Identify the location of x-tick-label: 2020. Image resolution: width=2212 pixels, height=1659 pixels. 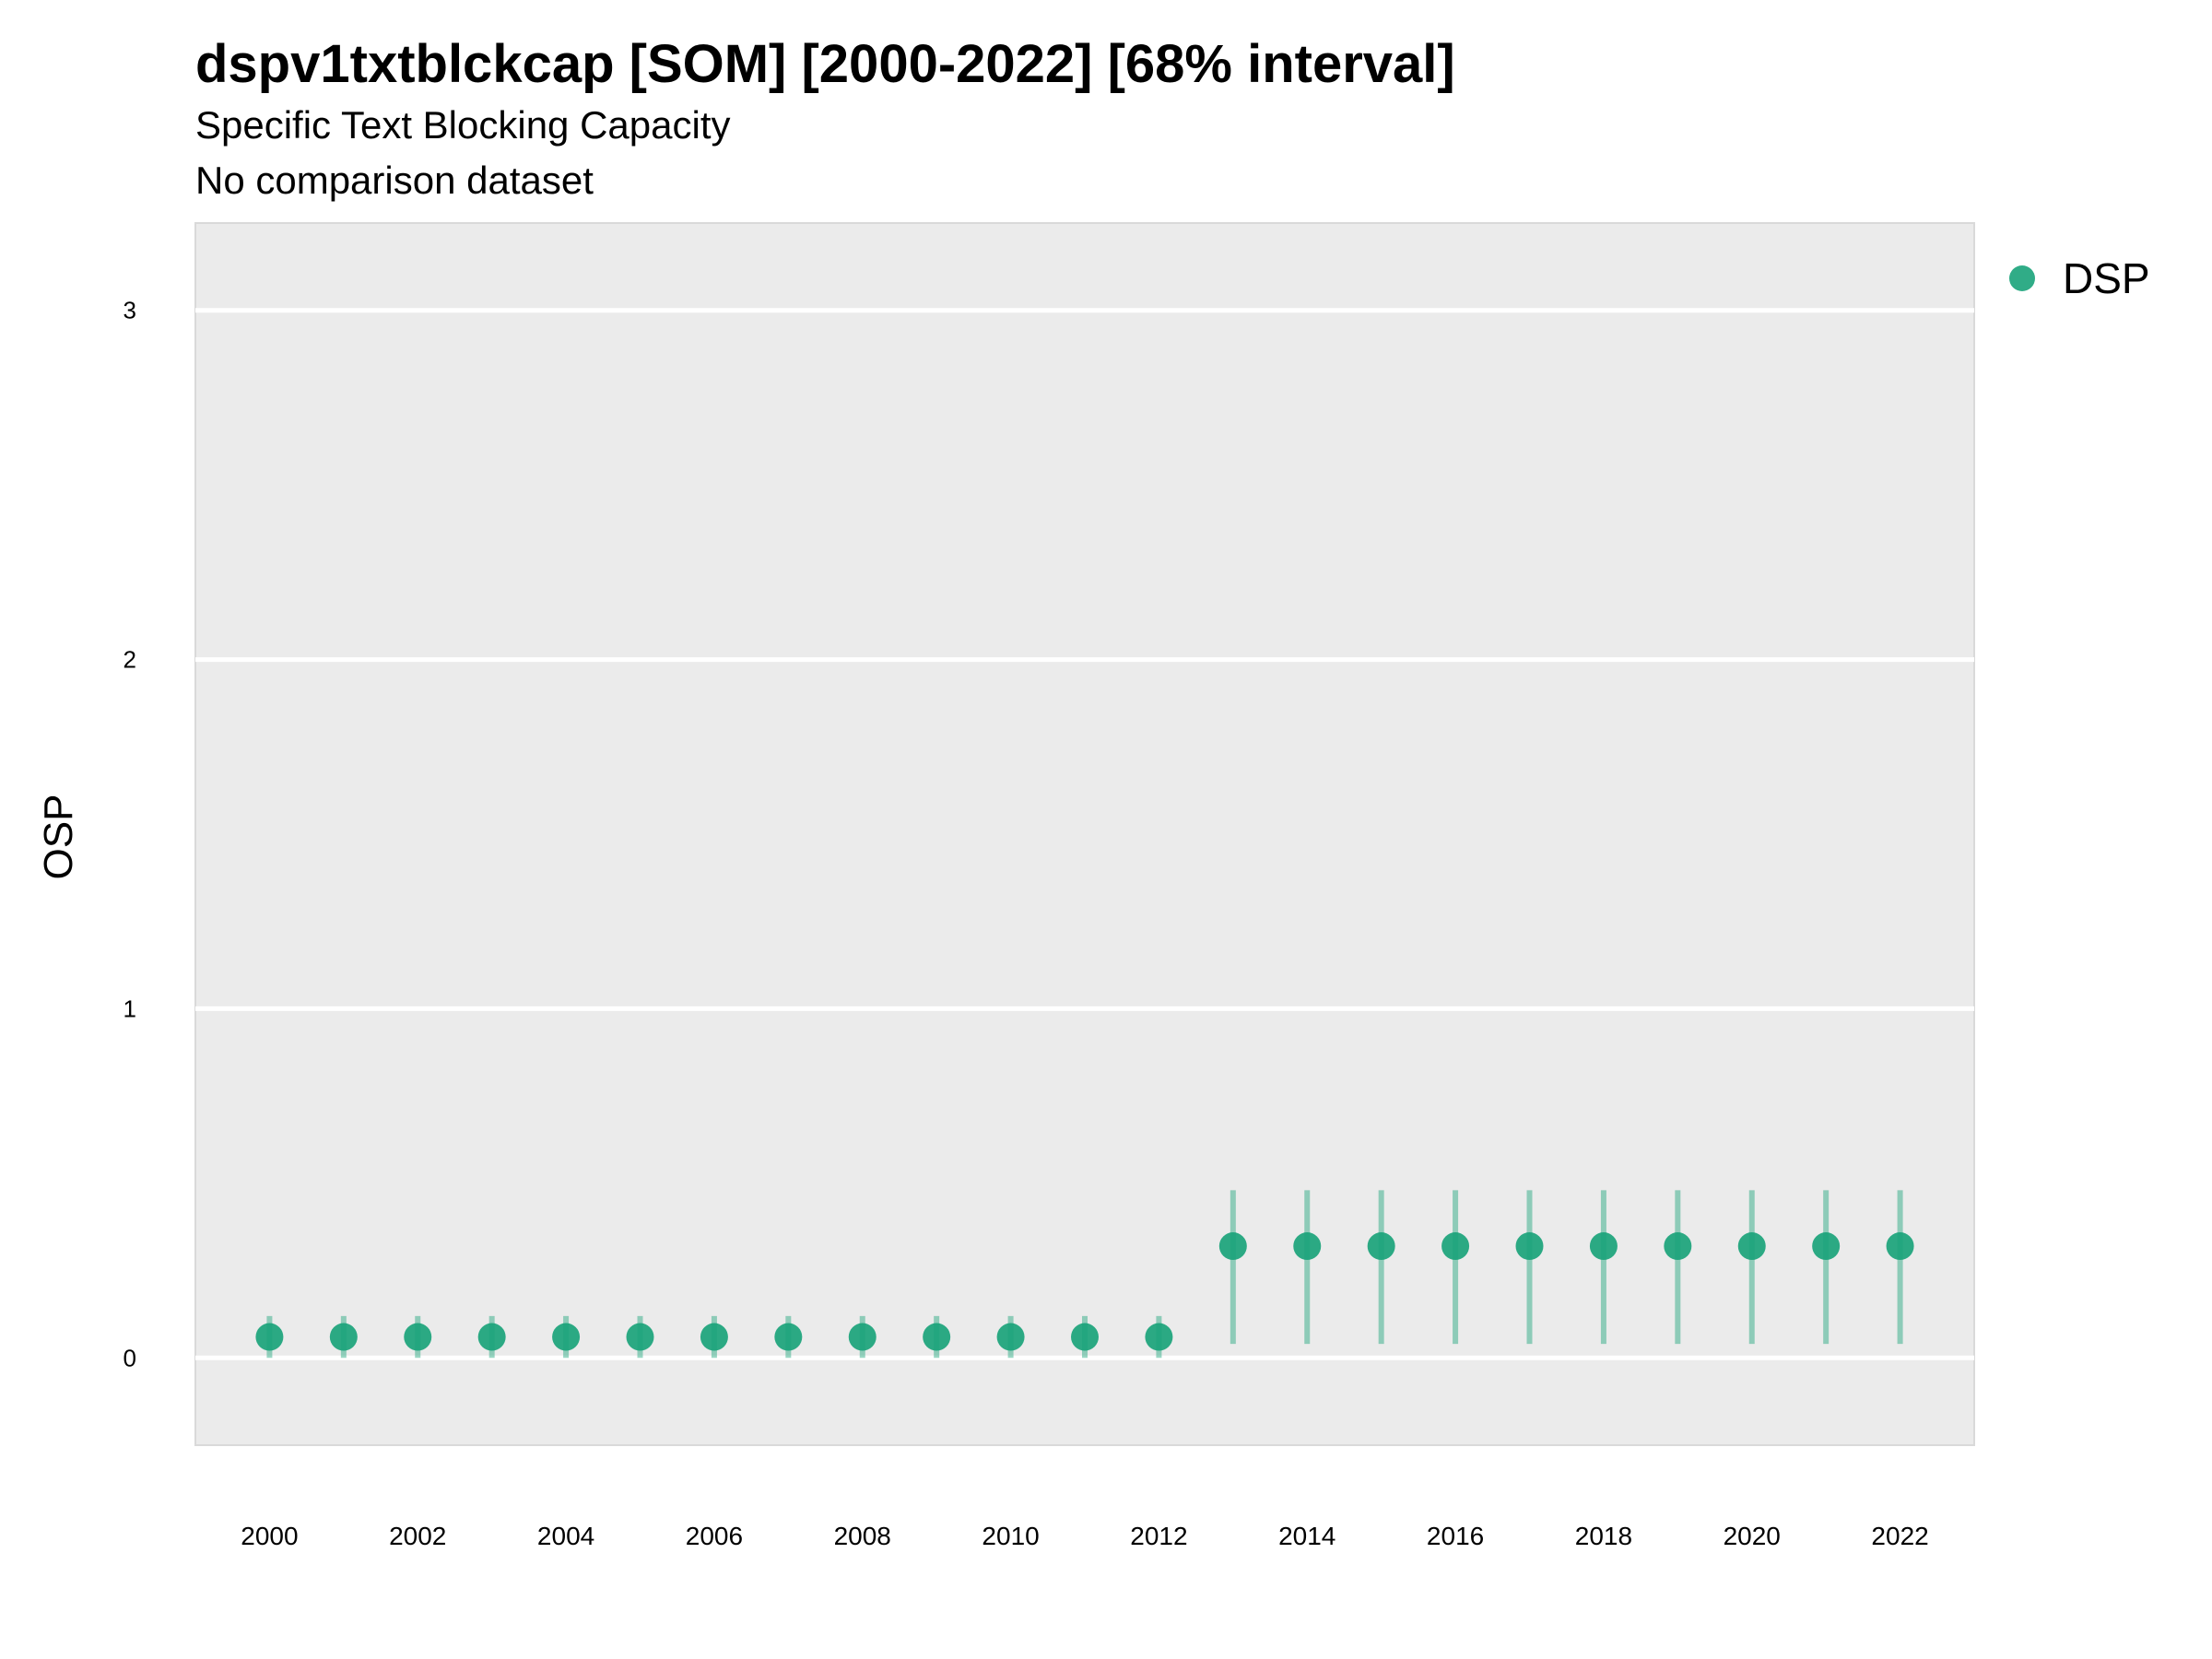
(1752, 1536).